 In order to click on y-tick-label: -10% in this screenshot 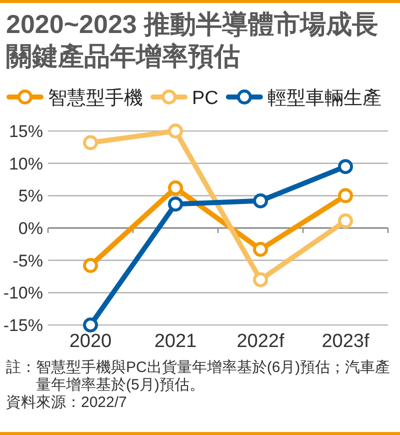, I will do `click(23, 293)`.